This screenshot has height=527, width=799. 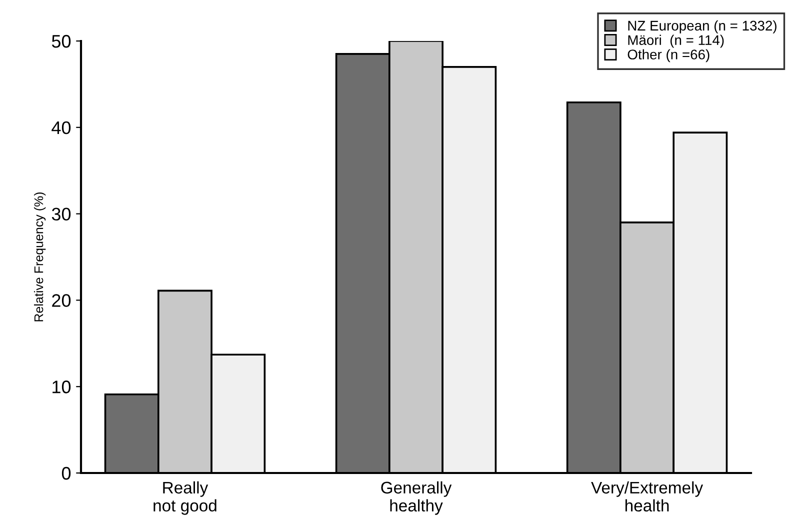 What do you see at coordinates (61, 214) in the screenshot?
I see `y-tick-label: 30` at bounding box center [61, 214].